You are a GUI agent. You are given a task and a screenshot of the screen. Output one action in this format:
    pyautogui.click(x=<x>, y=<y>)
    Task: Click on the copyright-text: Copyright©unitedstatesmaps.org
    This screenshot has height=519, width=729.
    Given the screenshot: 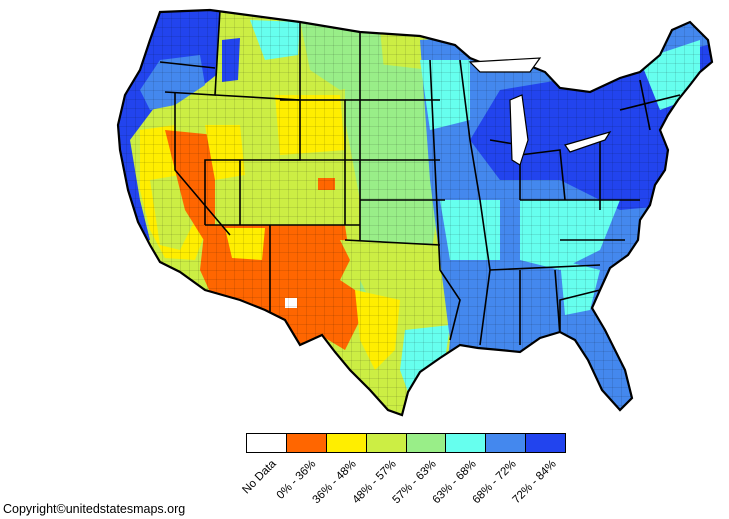 What is the action you would take?
    pyautogui.click(x=94, y=509)
    